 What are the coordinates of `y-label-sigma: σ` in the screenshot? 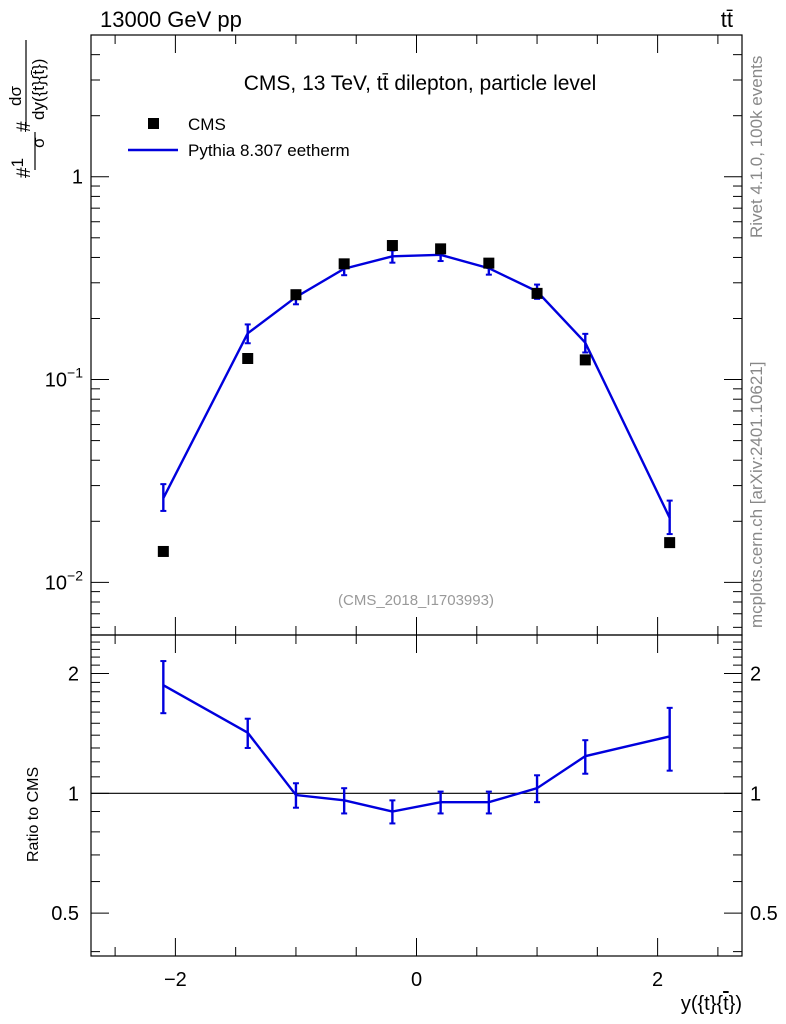 It's located at (38, 142).